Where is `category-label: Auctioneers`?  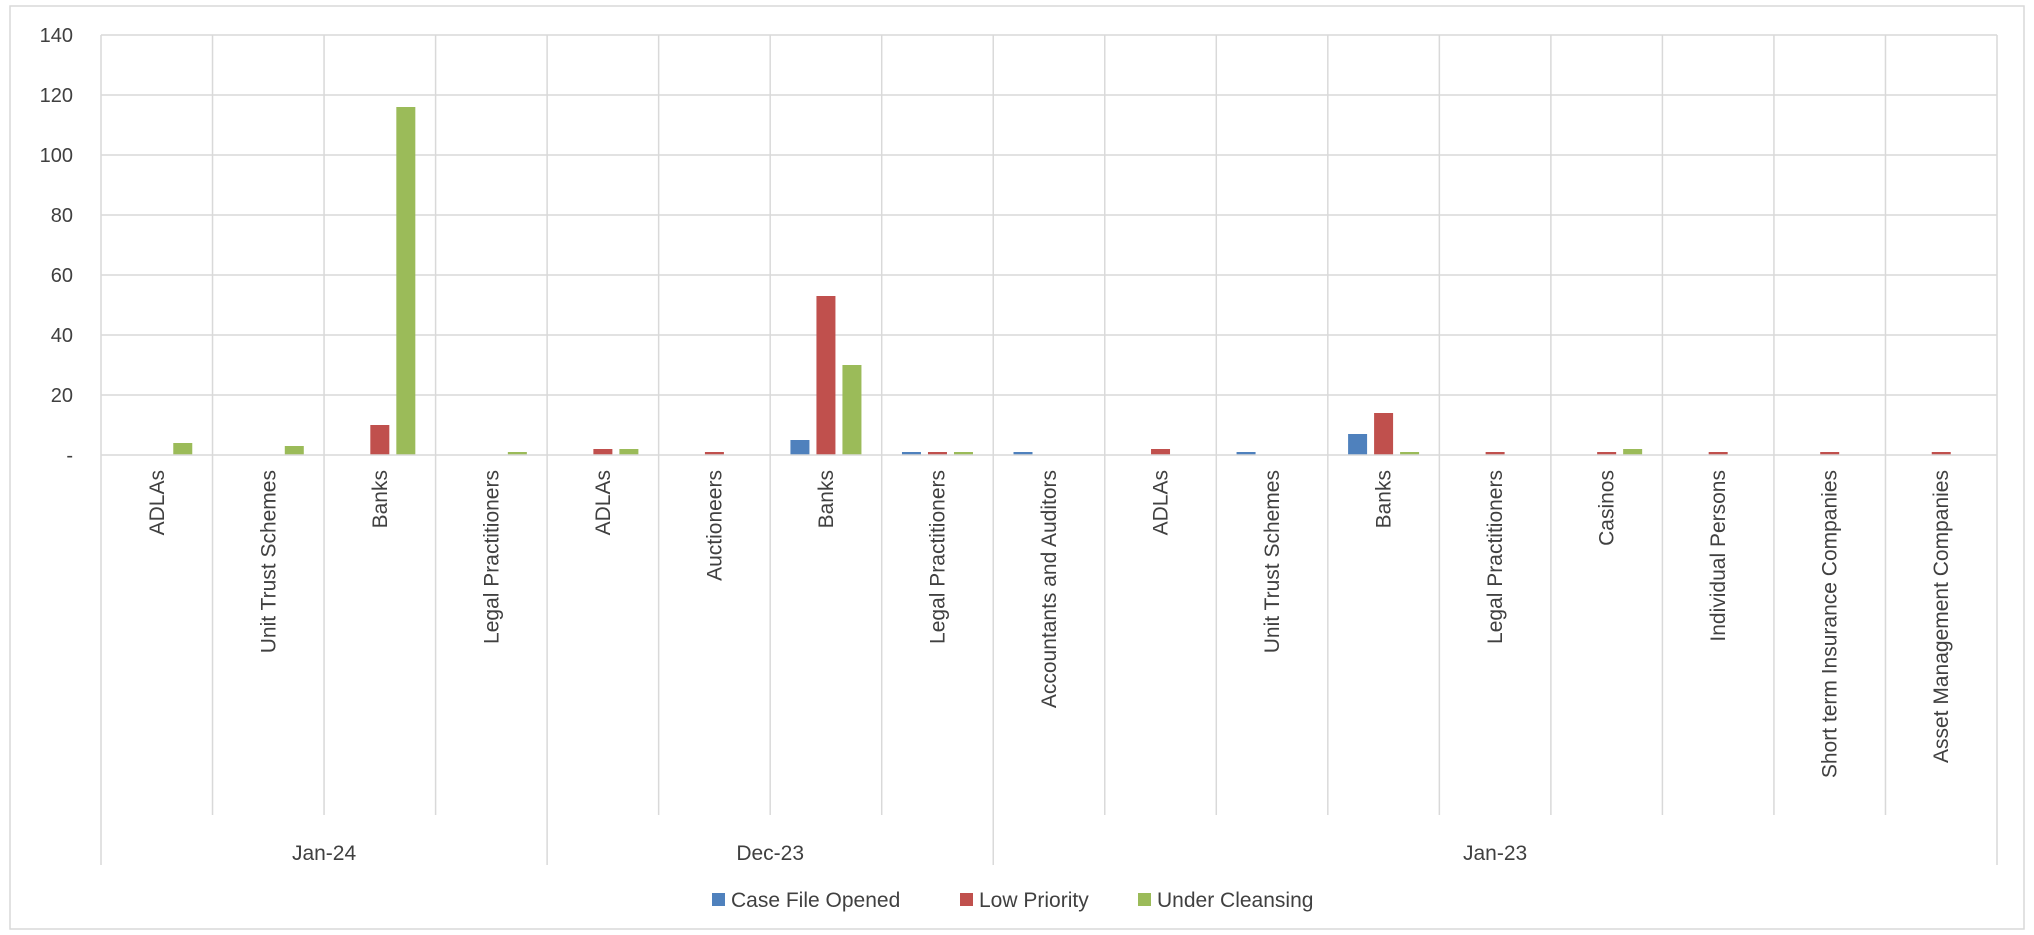
category-label: Auctioneers is located at coordinates (714, 525).